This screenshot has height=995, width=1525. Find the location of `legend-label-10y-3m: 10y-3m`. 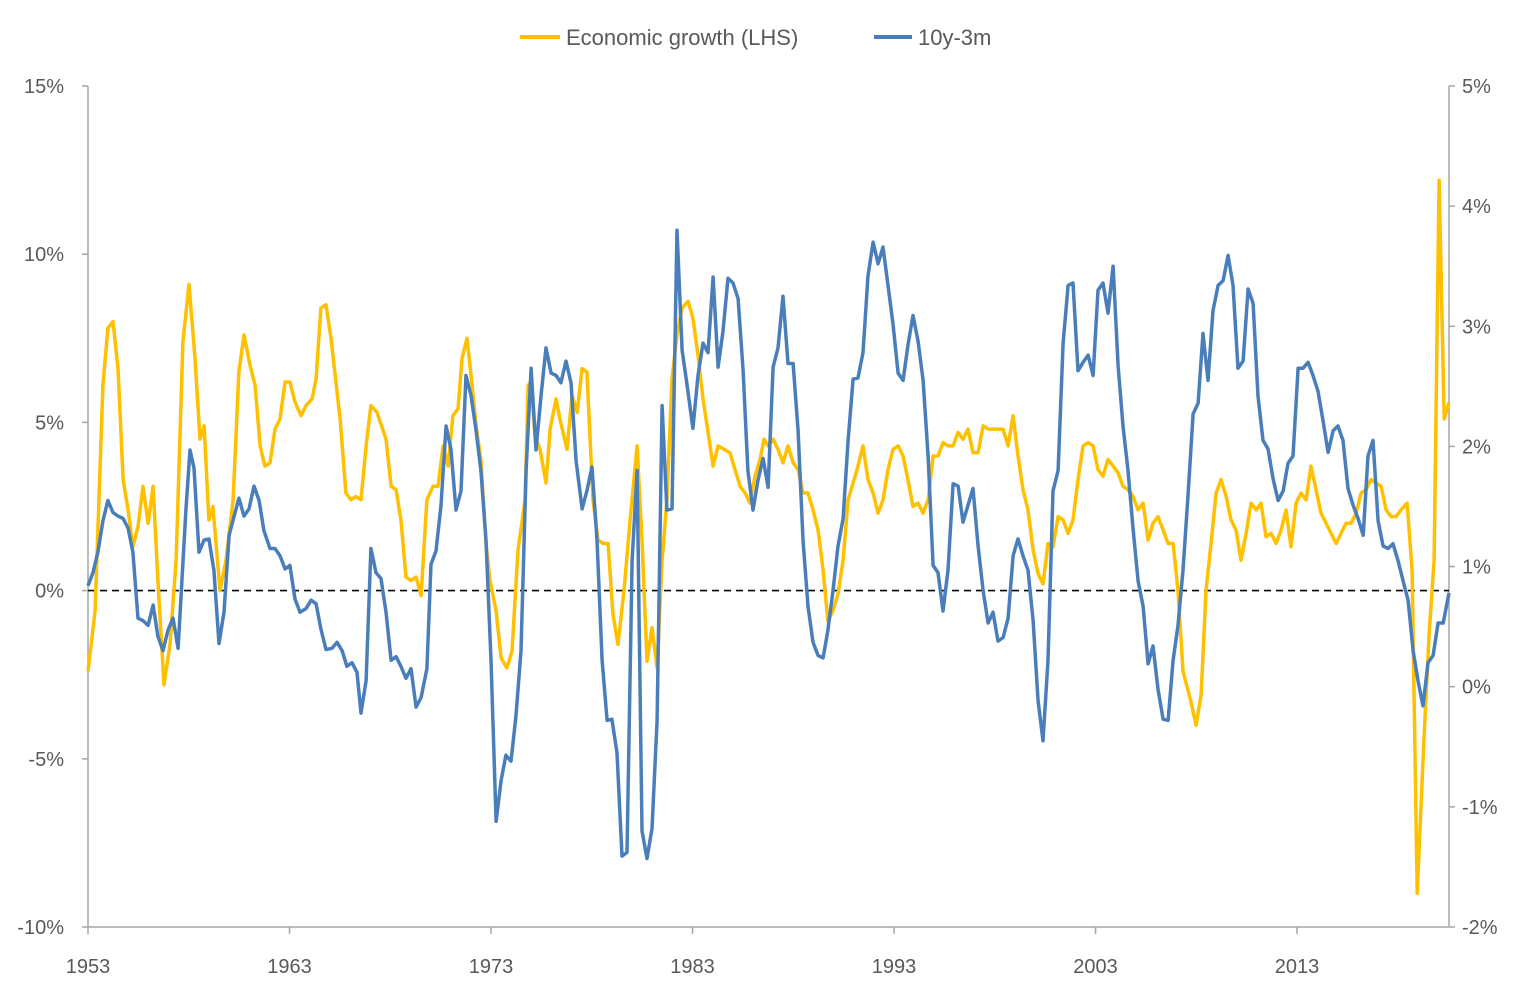

legend-label-10y-3m: 10y-3m is located at coordinates (954, 37).